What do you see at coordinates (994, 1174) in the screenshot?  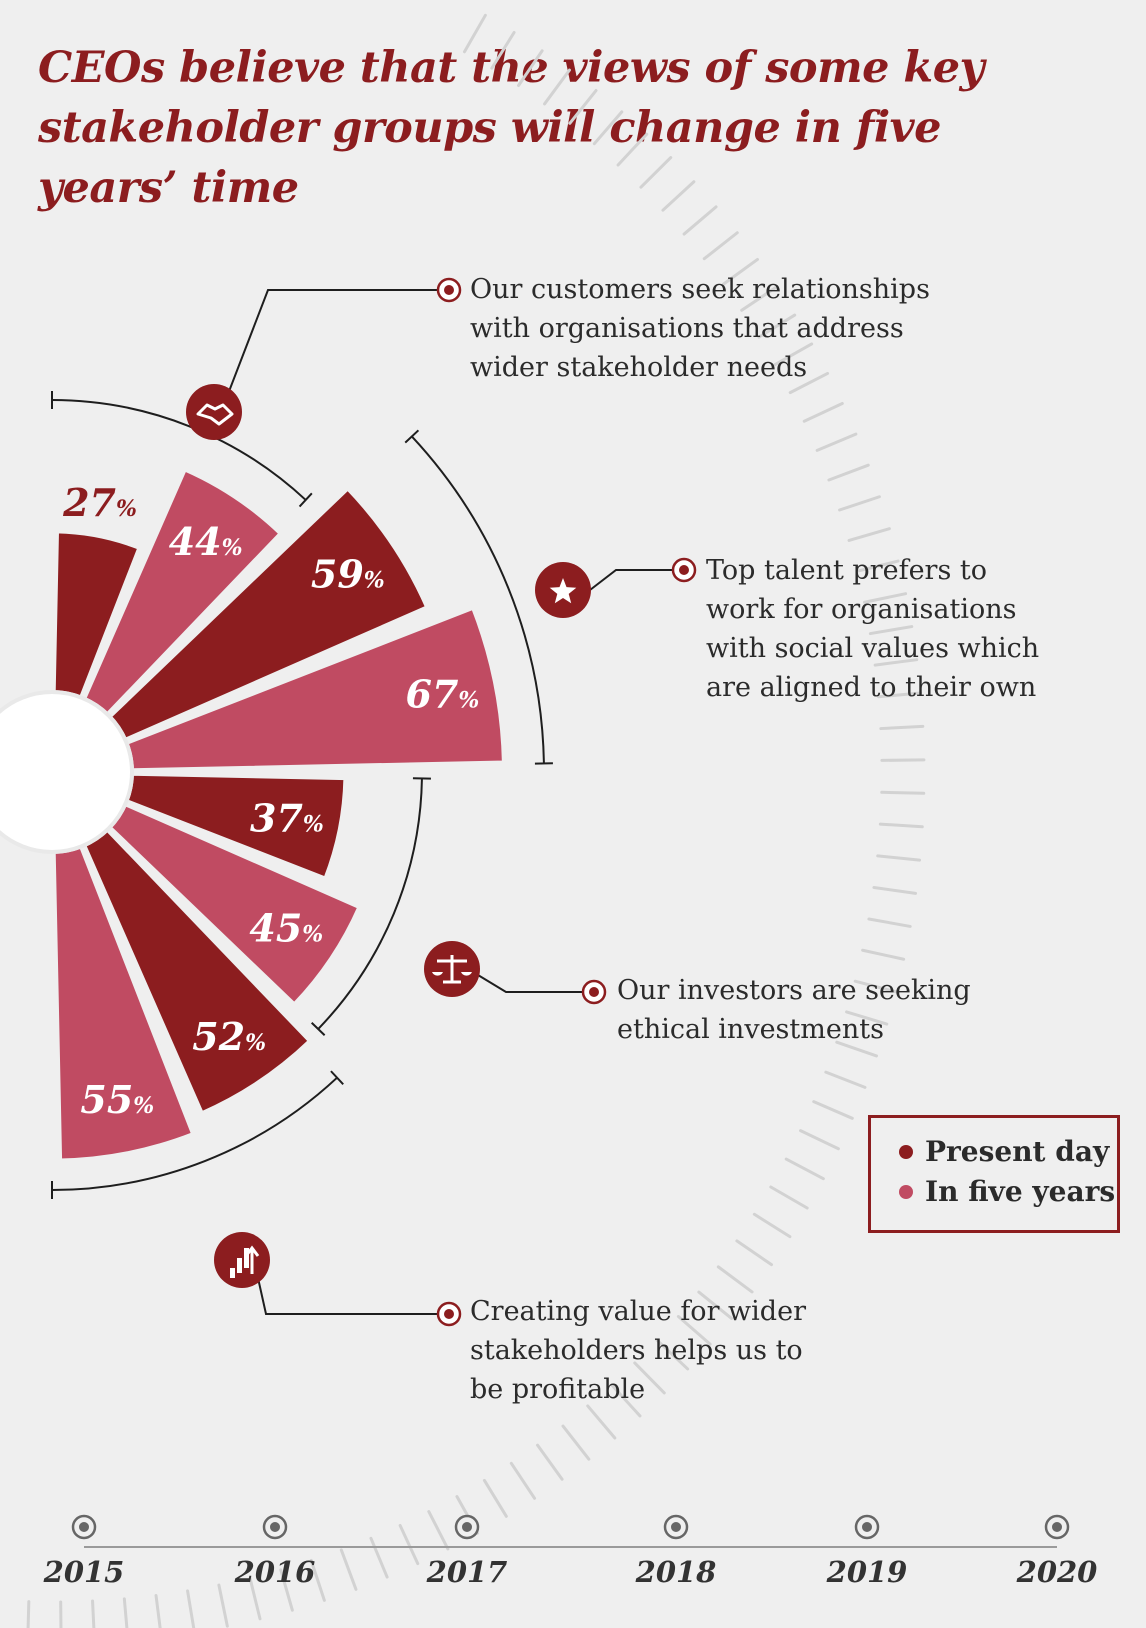 I see `legend: Present day In five years` at bounding box center [994, 1174].